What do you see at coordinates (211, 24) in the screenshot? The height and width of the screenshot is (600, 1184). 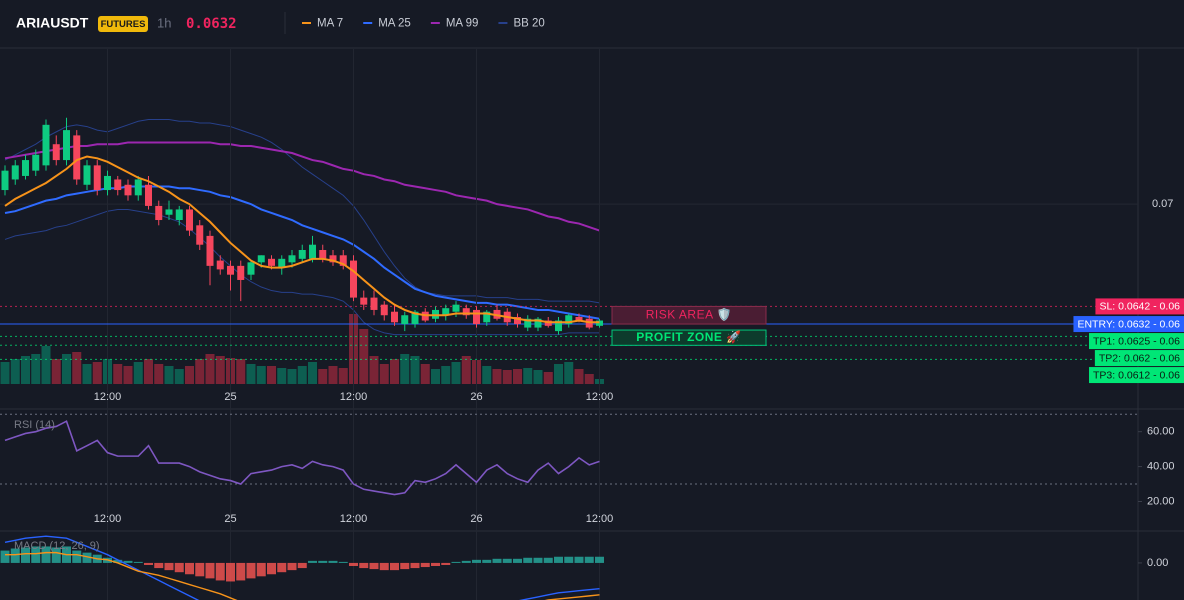 I see `last-price: 0.0632` at bounding box center [211, 24].